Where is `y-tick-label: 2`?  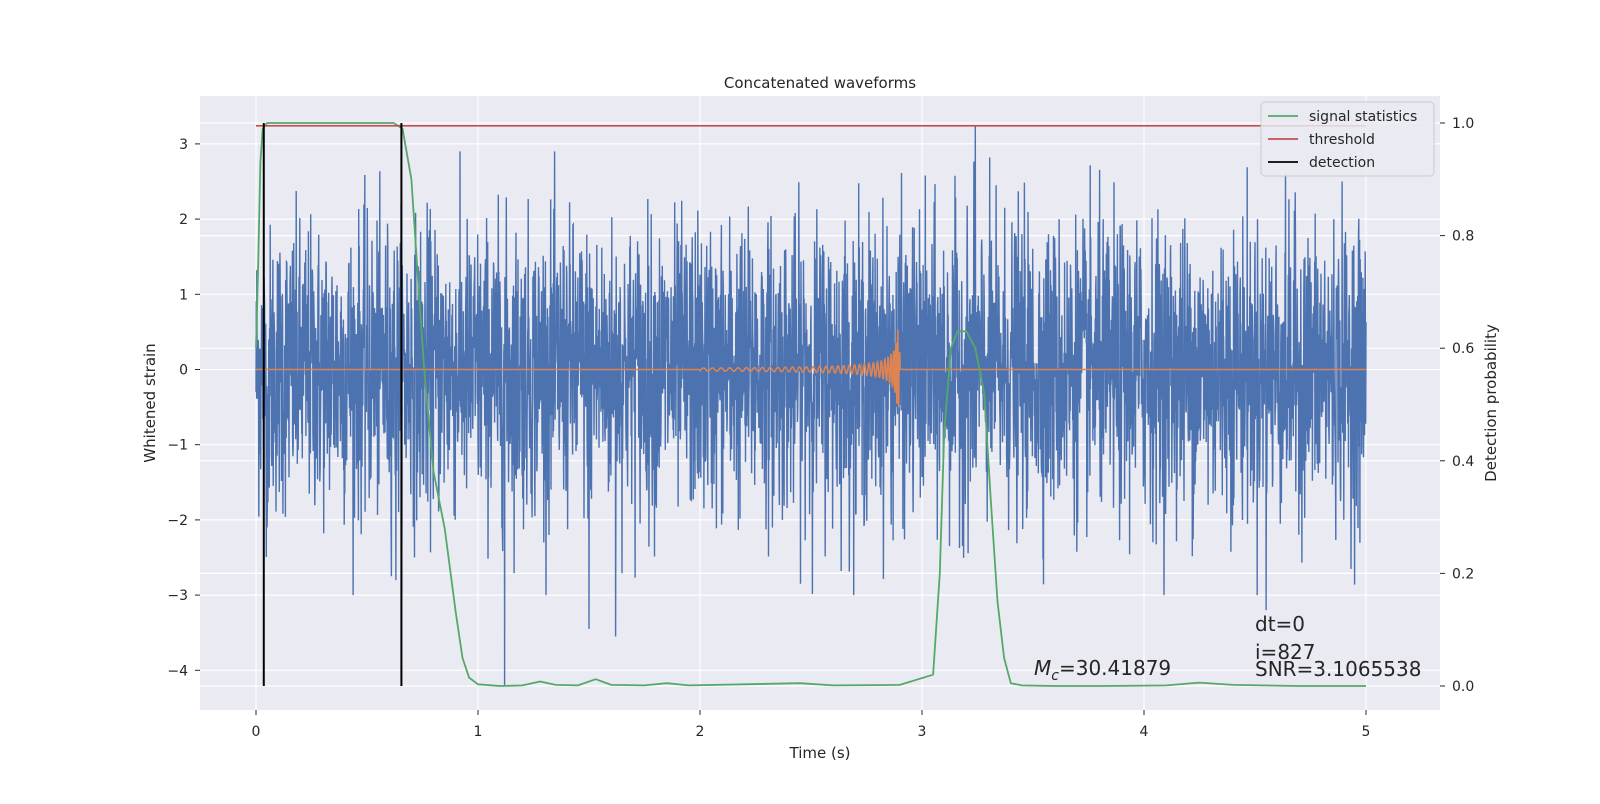 y-tick-label: 2 is located at coordinates (183, 220).